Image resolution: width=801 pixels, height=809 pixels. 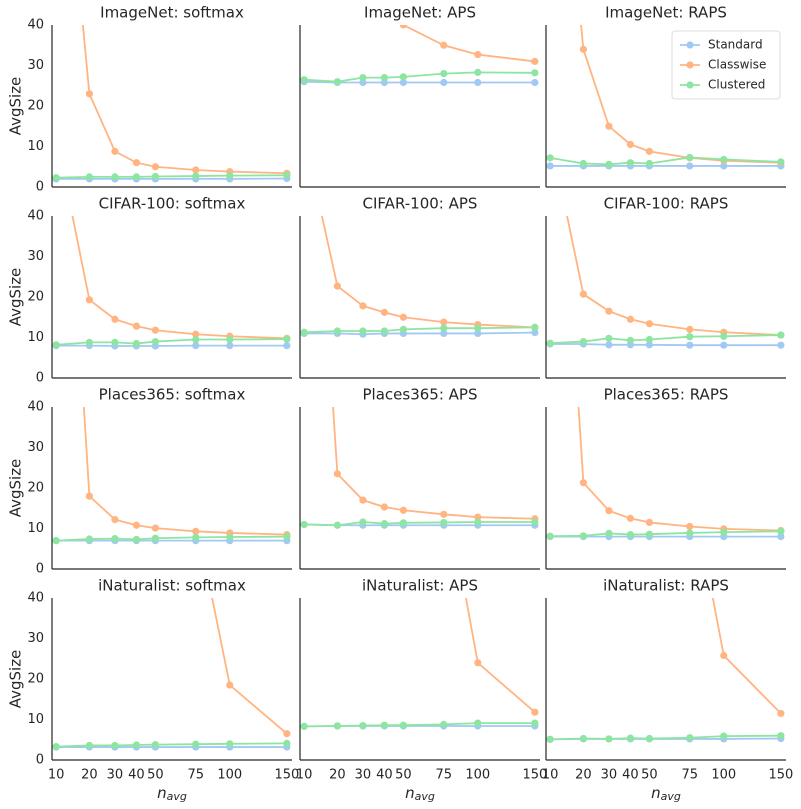 I want to click on legend: Standard Classwise Clustered, so click(x=726, y=65).